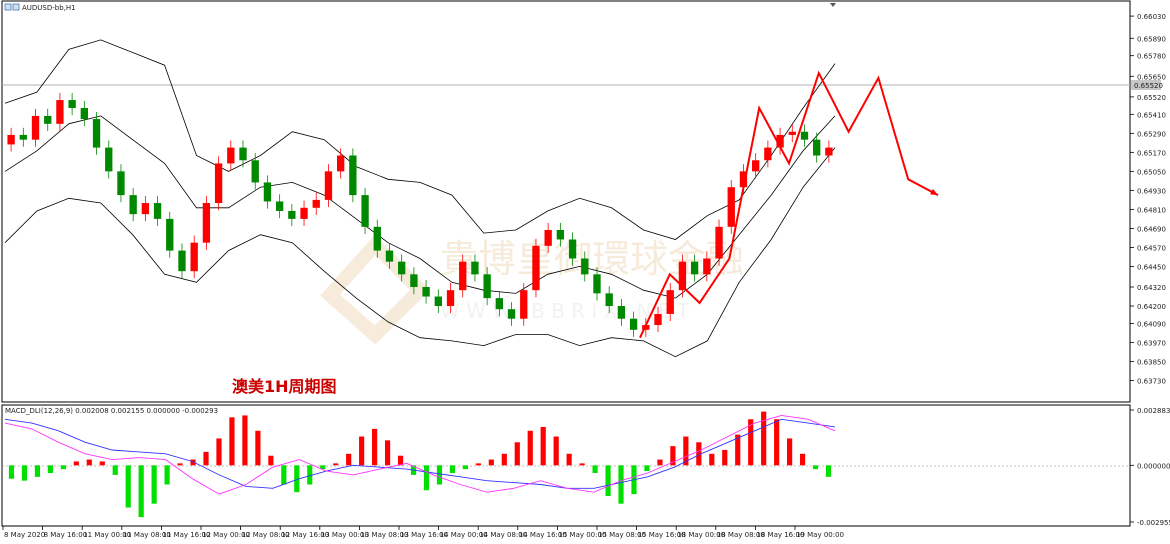 This screenshot has width=1170, height=544. What do you see at coordinates (66, 535) in the screenshot?
I see `time-tick-label: 8 May 16:00` at bounding box center [66, 535].